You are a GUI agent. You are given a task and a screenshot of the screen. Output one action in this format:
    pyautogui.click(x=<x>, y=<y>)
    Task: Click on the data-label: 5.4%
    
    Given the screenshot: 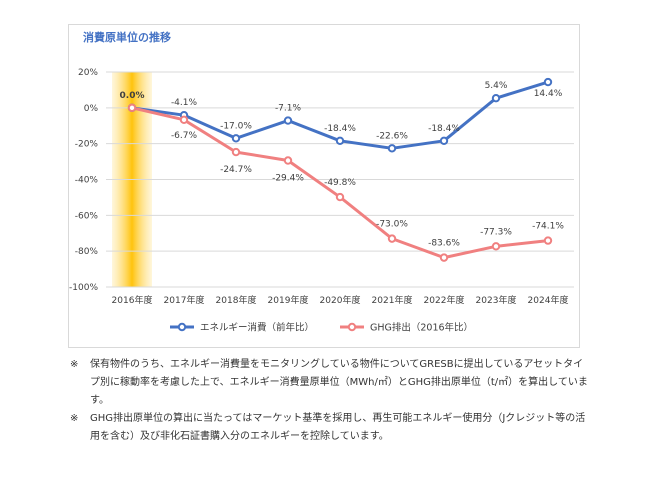 What is the action you would take?
    pyautogui.click(x=496, y=86)
    